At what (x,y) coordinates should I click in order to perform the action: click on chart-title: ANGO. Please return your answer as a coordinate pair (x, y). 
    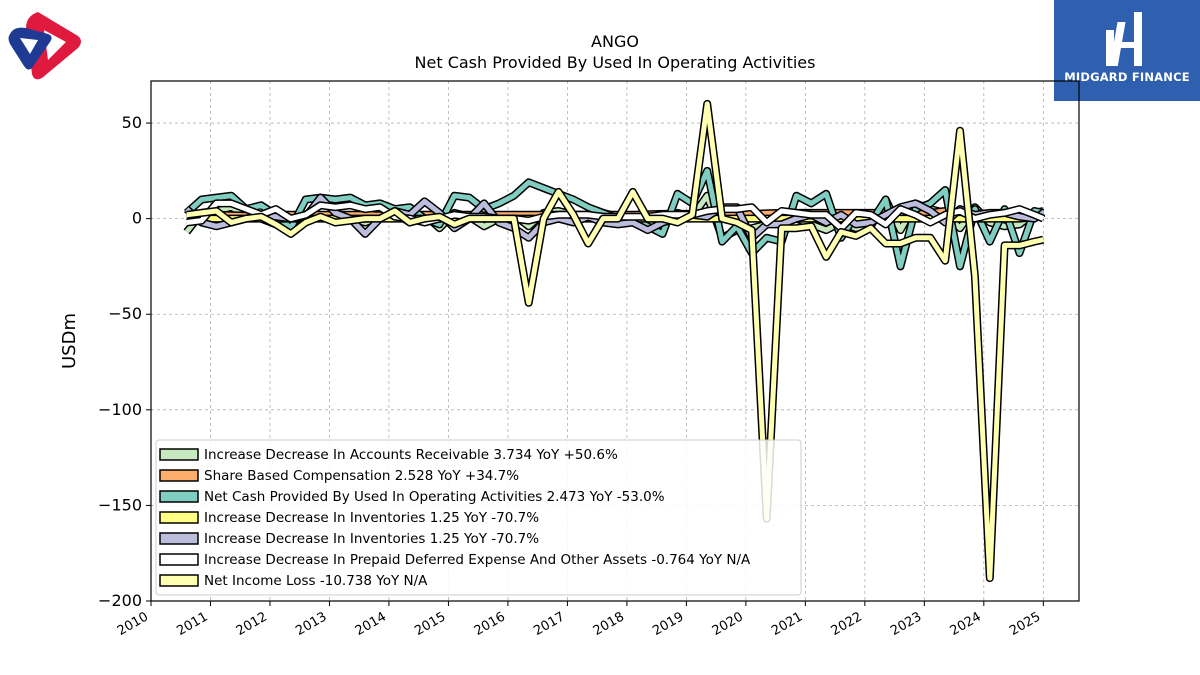
    Looking at the image, I should click on (615, 41).